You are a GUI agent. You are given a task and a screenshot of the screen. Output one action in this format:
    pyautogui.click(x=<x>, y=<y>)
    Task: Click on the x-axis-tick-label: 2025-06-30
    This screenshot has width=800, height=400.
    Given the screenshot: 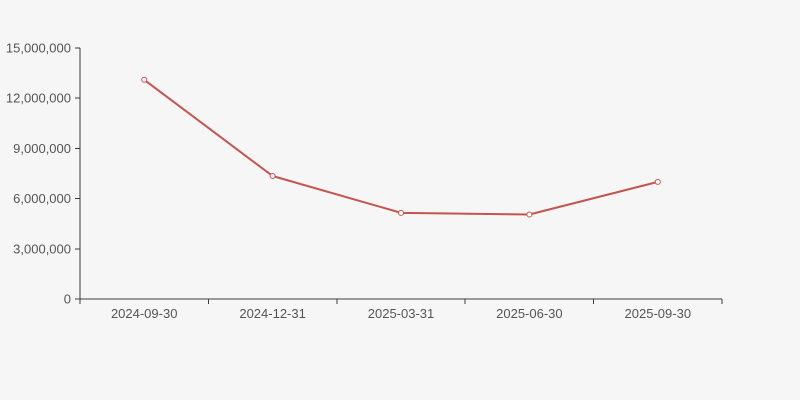 What is the action you would take?
    pyautogui.click(x=529, y=313)
    